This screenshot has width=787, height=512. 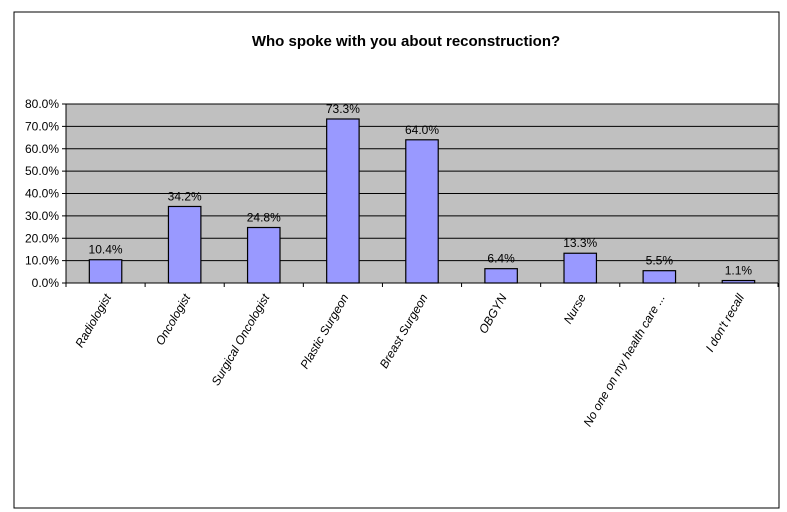 I want to click on data-label: 64.0%, so click(x=422, y=130).